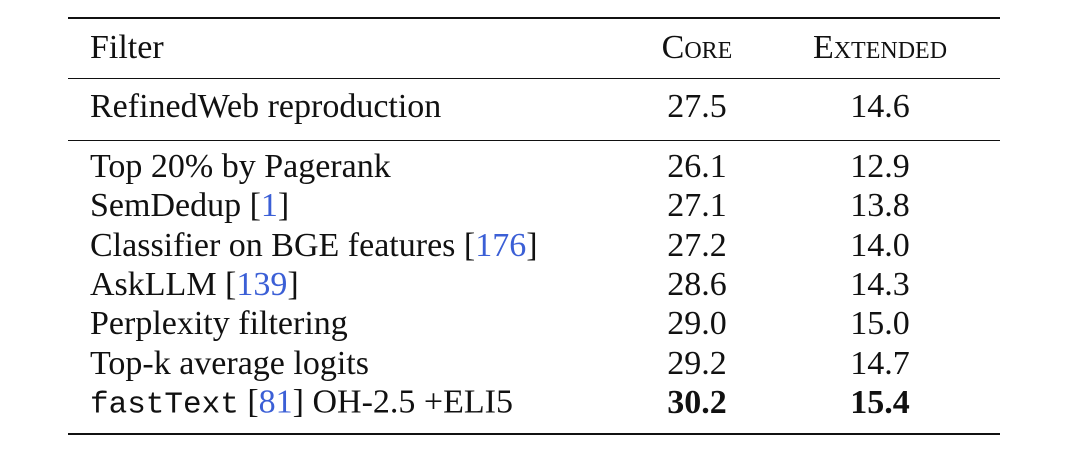 The width and height of the screenshot is (1080, 469). What do you see at coordinates (262, 284) in the screenshot?
I see `citation-link: 139` at bounding box center [262, 284].